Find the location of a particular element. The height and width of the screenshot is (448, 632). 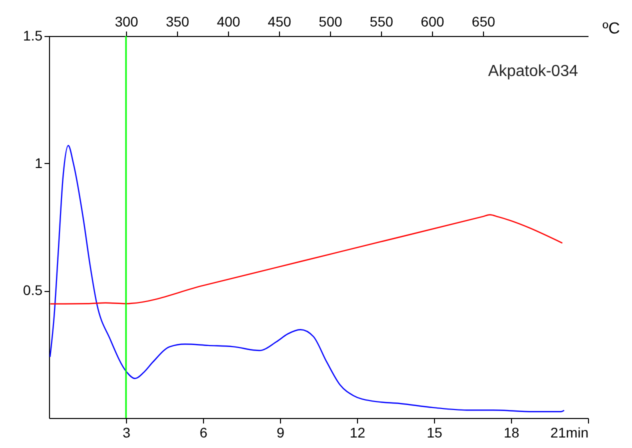

x2-tick-label: 400 is located at coordinates (228, 22).